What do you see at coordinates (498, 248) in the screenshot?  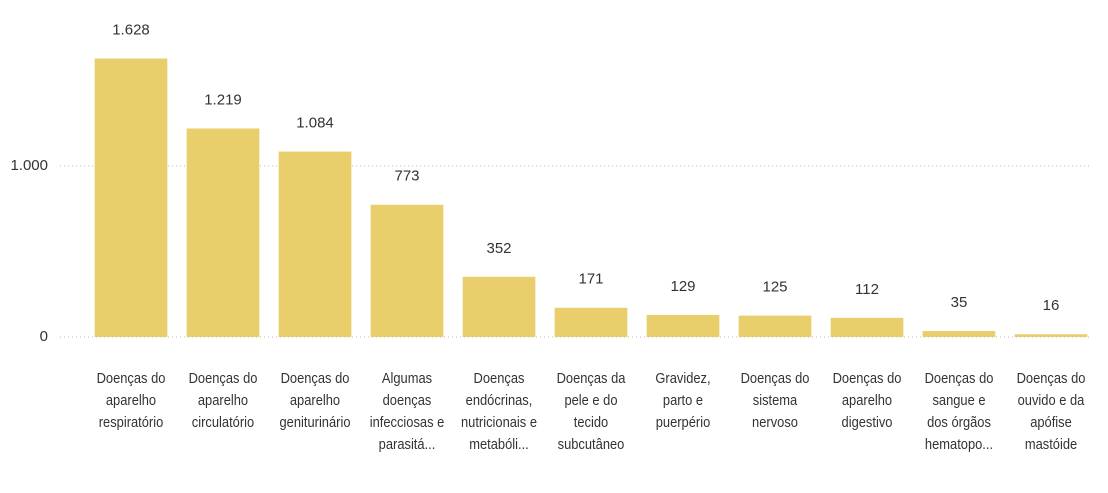 I see `data-label: 352` at bounding box center [498, 248].